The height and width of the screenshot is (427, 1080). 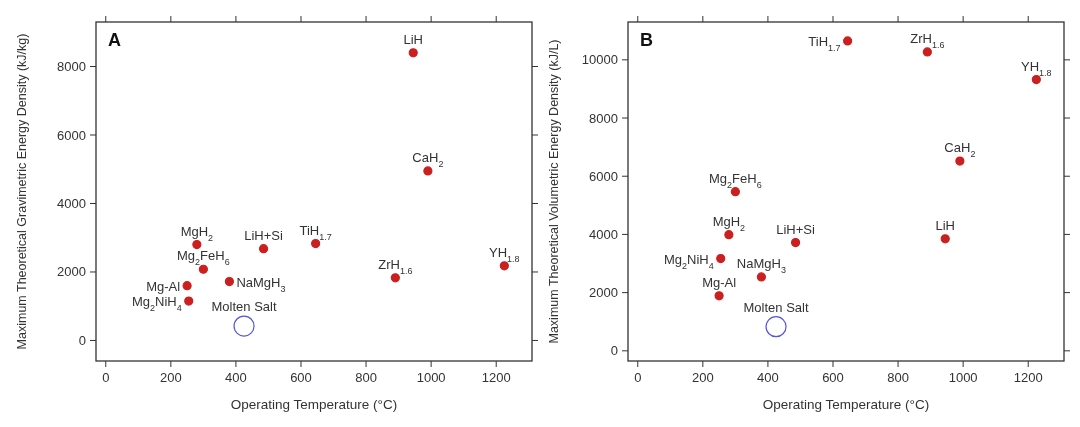 What do you see at coordinates (554, 191) in the screenshot?
I see `y-axis-title: Maximum Theoretical Volumetric Energy Density (kJ/L)` at bounding box center [554, 191].